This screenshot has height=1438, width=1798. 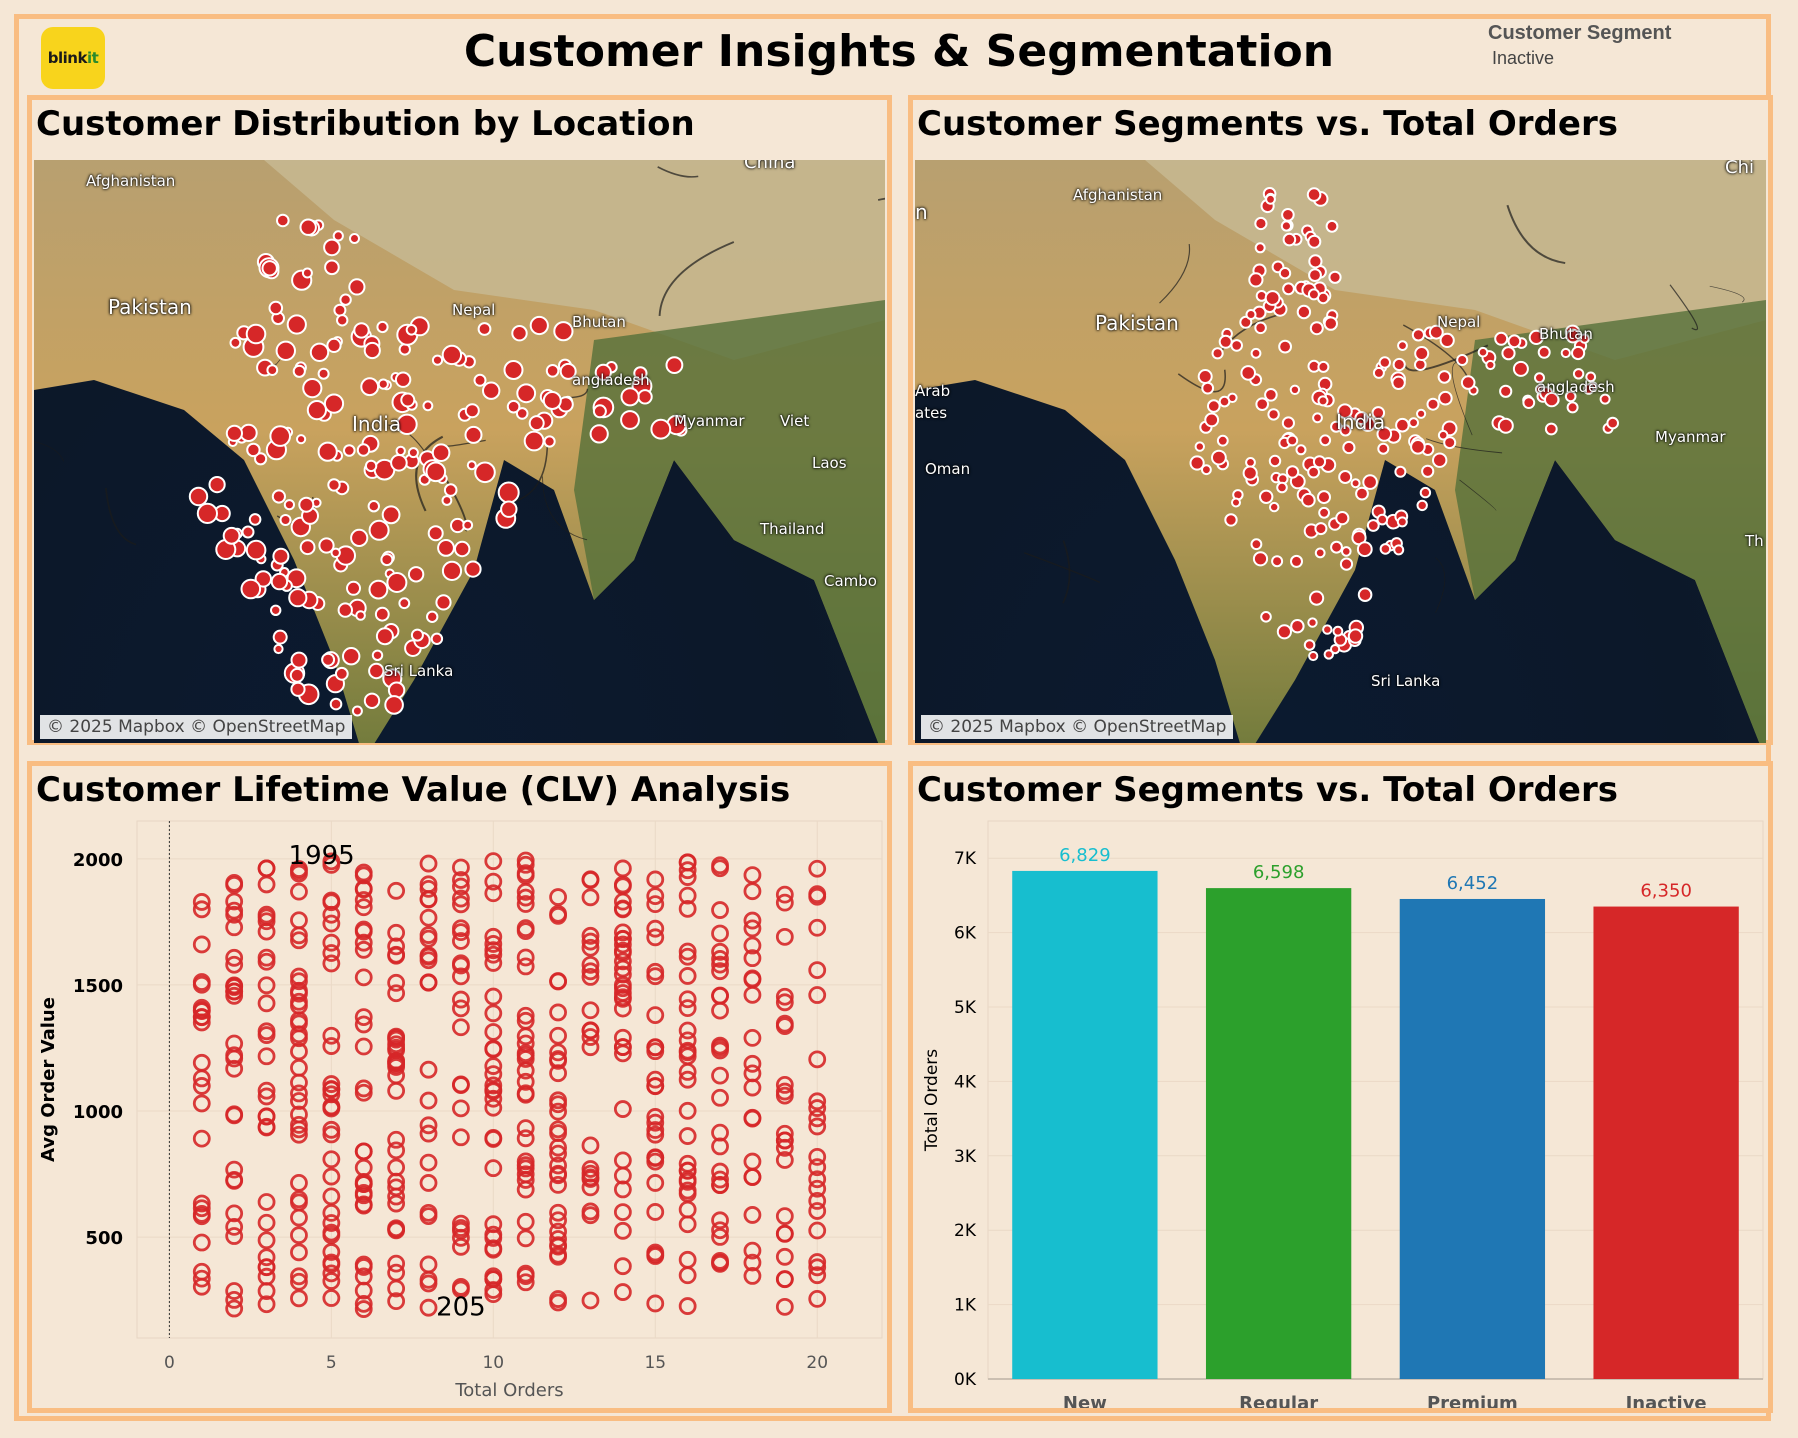 I want to click on map-place-label: Nepal, so click(x=474, y=310).